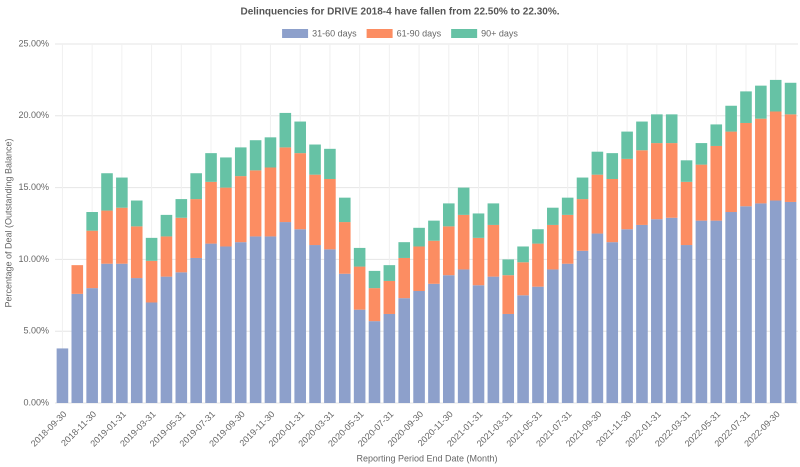 Image resolution: width=800 pixels, height=467 pixels. What do you see at coordinates (33, 187) in the screenshot?
I see `y-tick-label: 15.00%` at bounding box center [33, 187].